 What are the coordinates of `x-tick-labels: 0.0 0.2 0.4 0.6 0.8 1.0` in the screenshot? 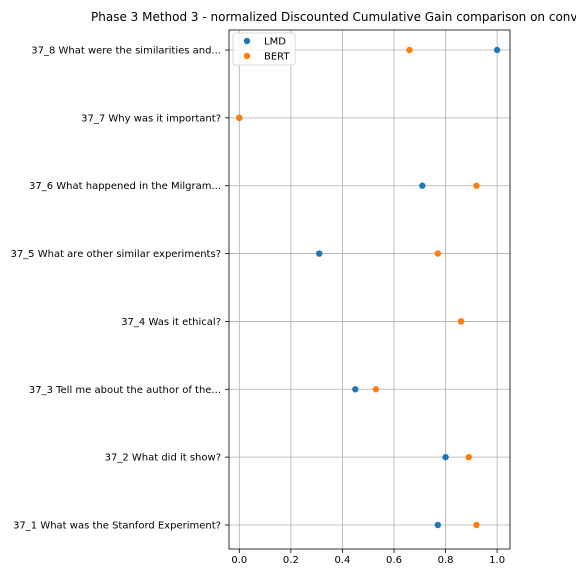 It's located at (368, 560).